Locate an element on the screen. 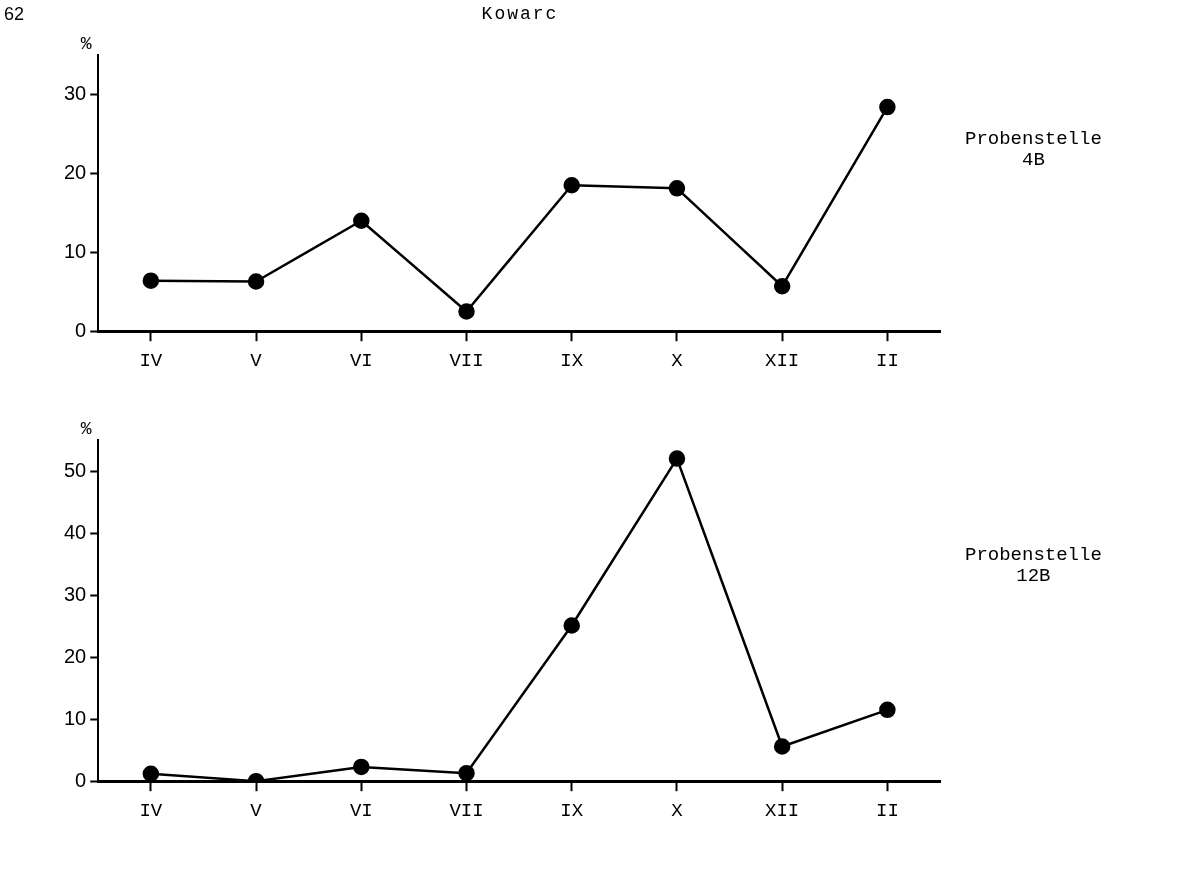  text: Probenstelle 12B is located at coordinates (1033, 565).